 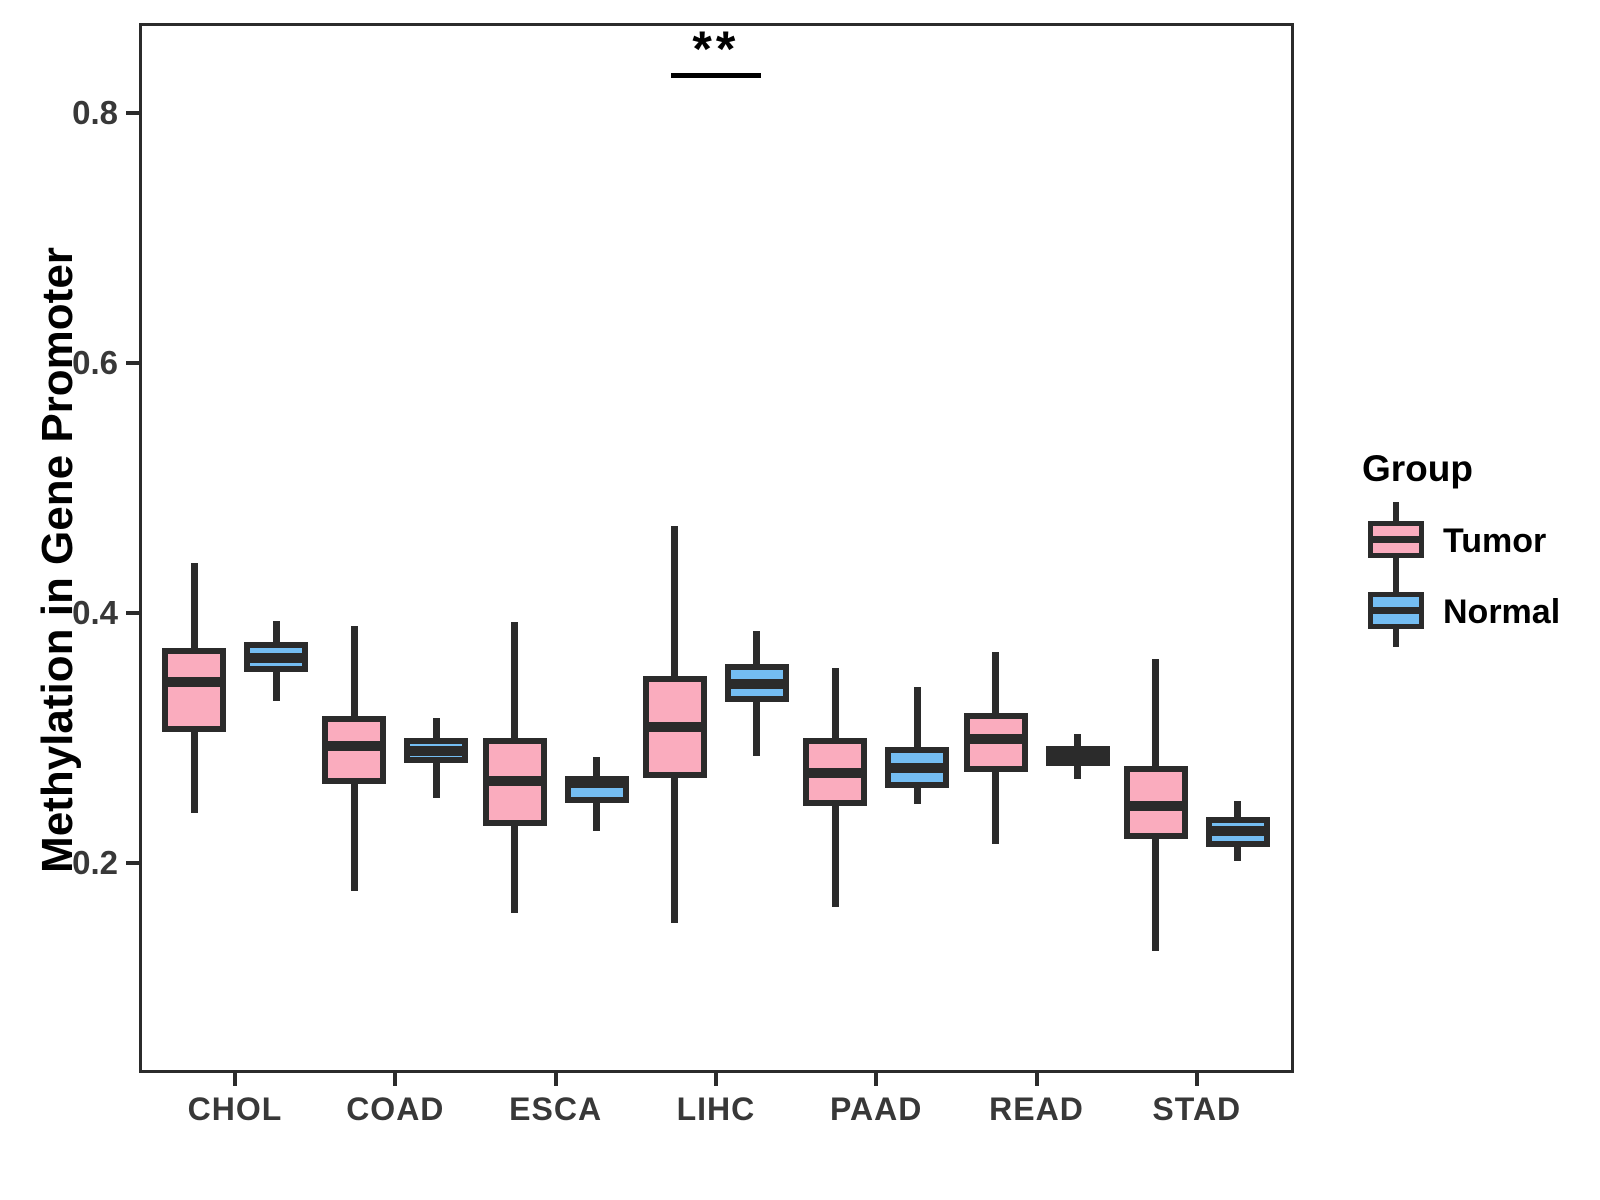 I want to click on x-tick-mark-lihc, so click(x=715, y=1079).